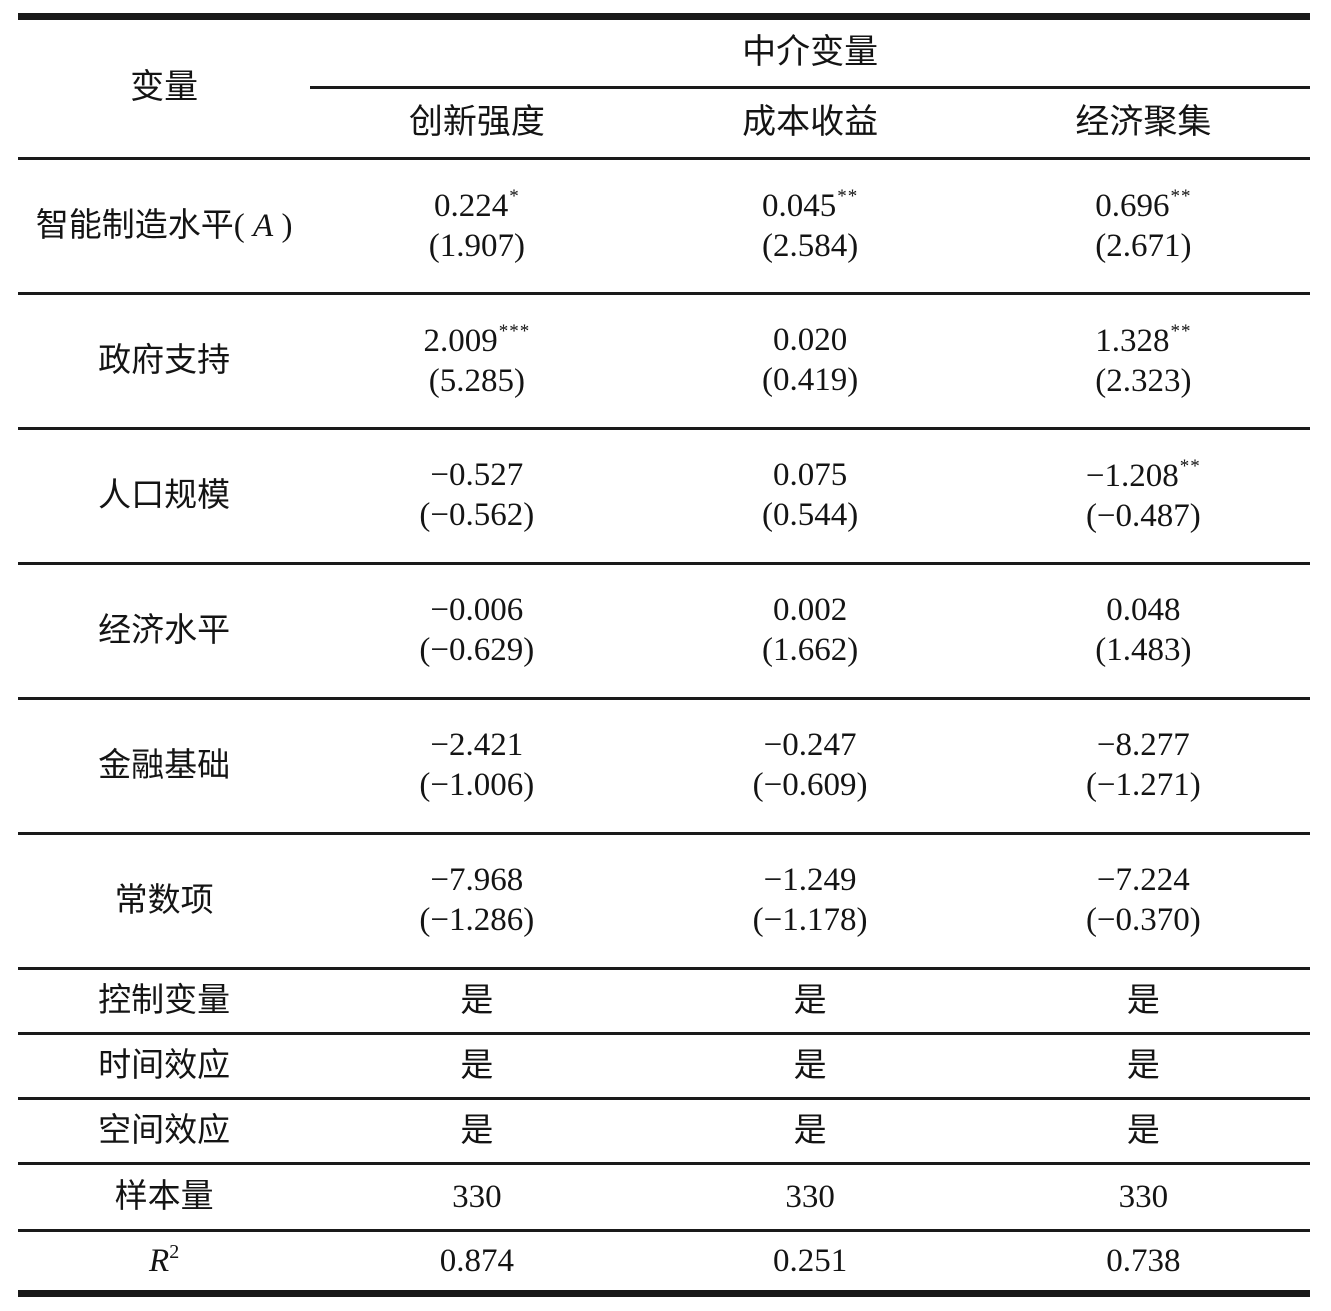 The image size is (1331, 1311). I want to click on value-cell: 0.738, so click(1143, 1260).